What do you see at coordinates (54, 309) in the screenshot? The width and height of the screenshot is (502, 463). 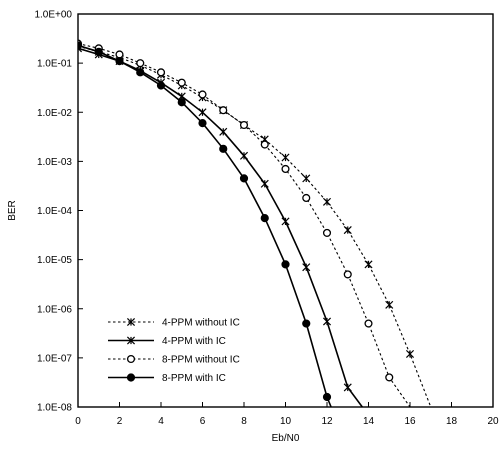 I see `y-tick-label: 1.0E-06` at bounding box center [54, 309].